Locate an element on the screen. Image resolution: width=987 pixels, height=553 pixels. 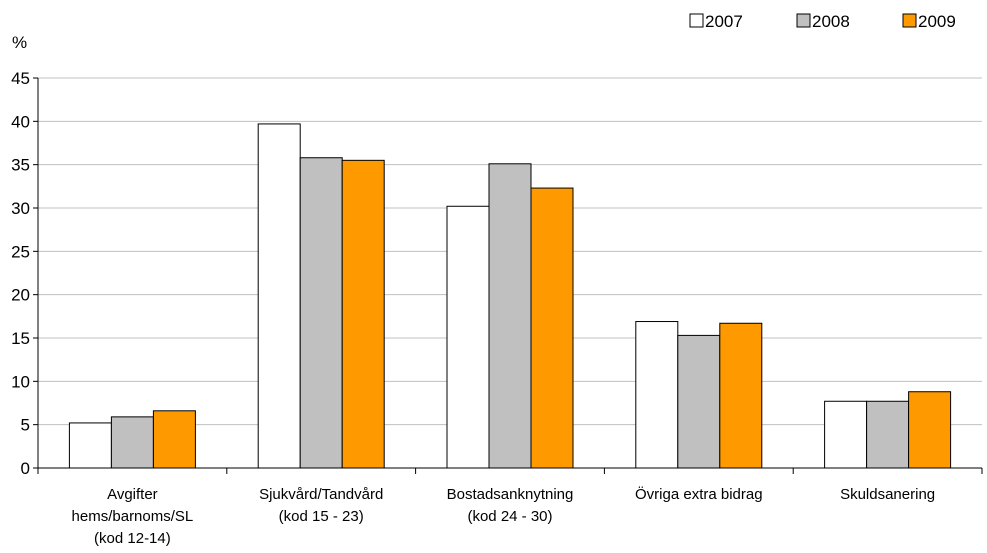
x-category-label: (kod 15 - 23) is located at coordinates (321, 516).